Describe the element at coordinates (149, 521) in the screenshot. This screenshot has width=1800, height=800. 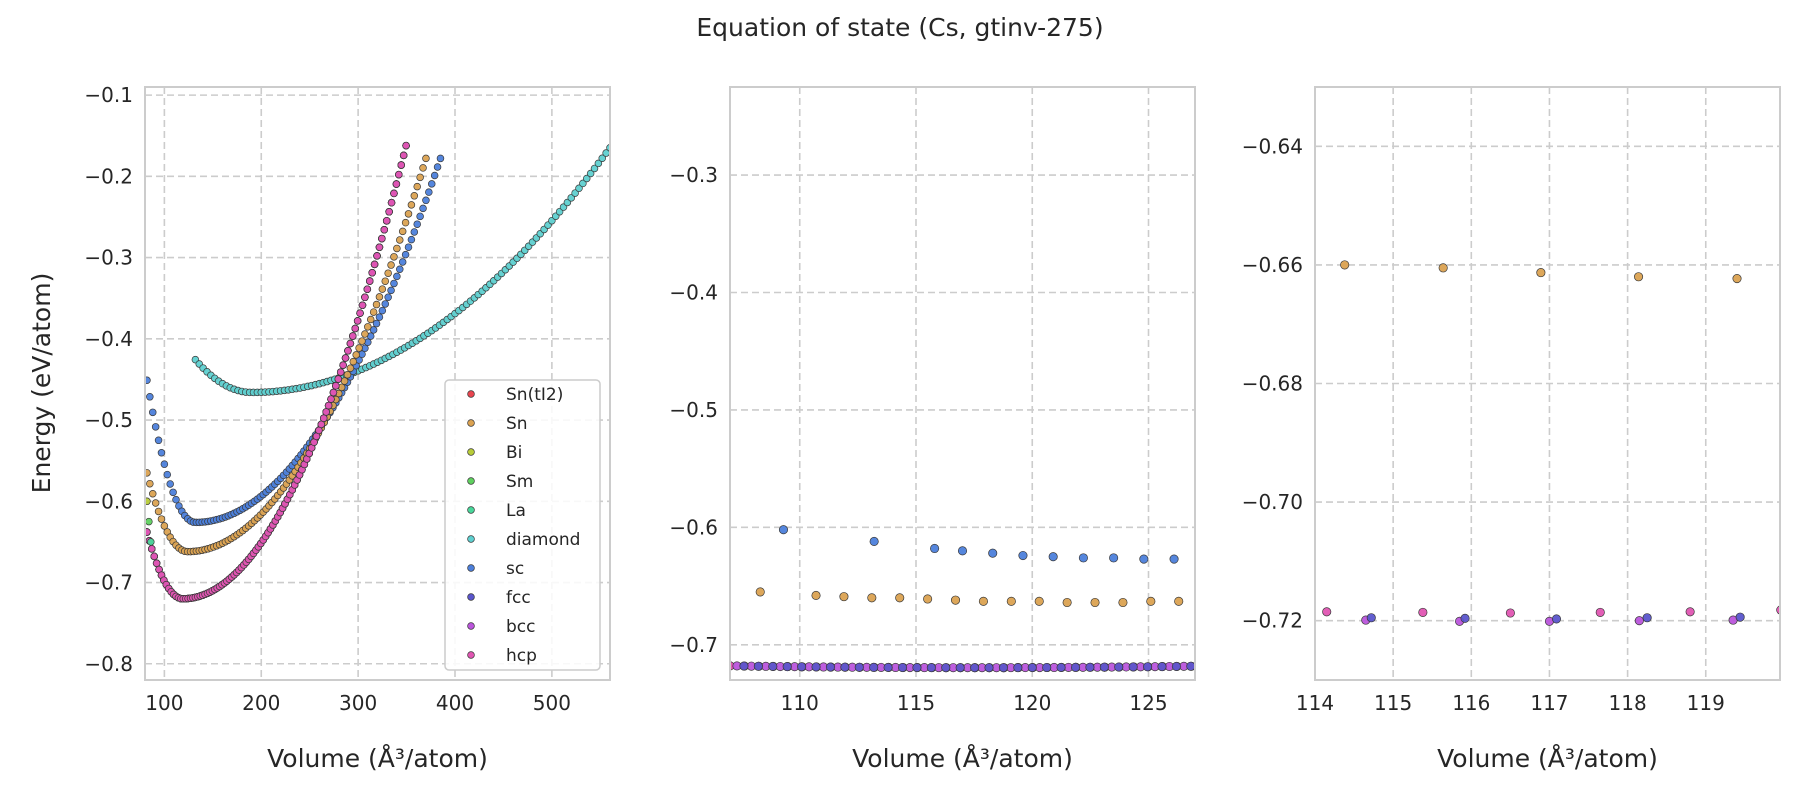
I see `data-point-sm` at that location.